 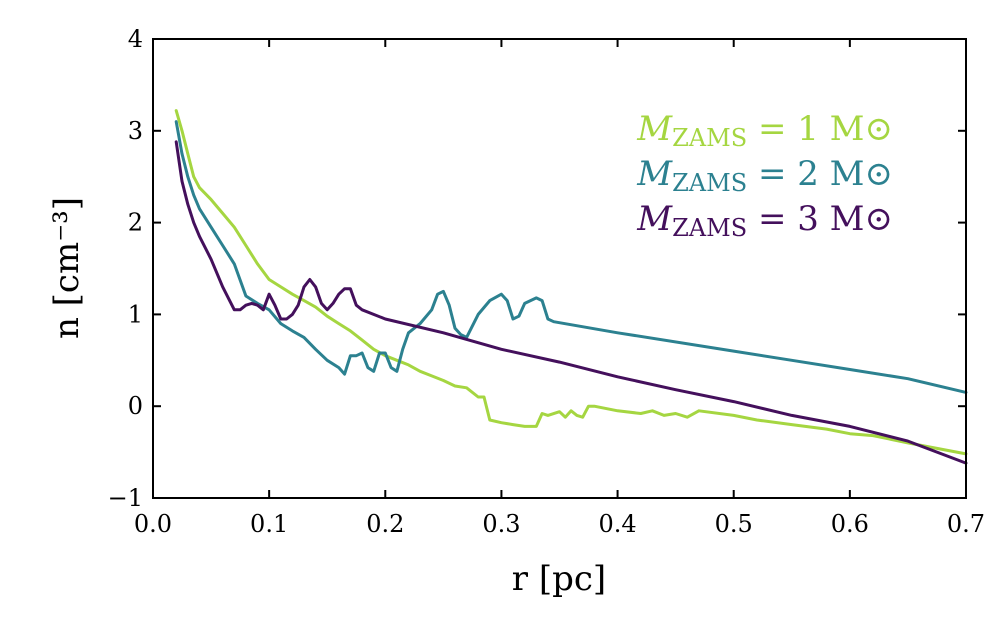 I want to click on y-tick-label: 0, so click(x=135, y=406).